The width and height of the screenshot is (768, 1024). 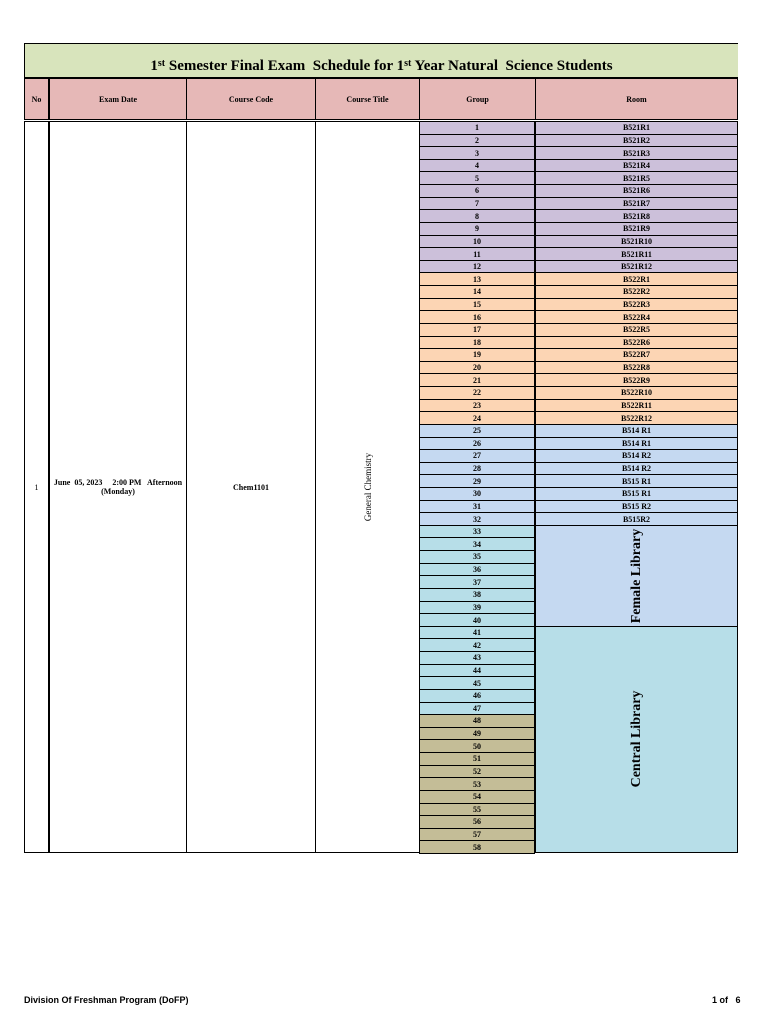 I want to click on room-cell: B521R6, so click(x=636, y=191).